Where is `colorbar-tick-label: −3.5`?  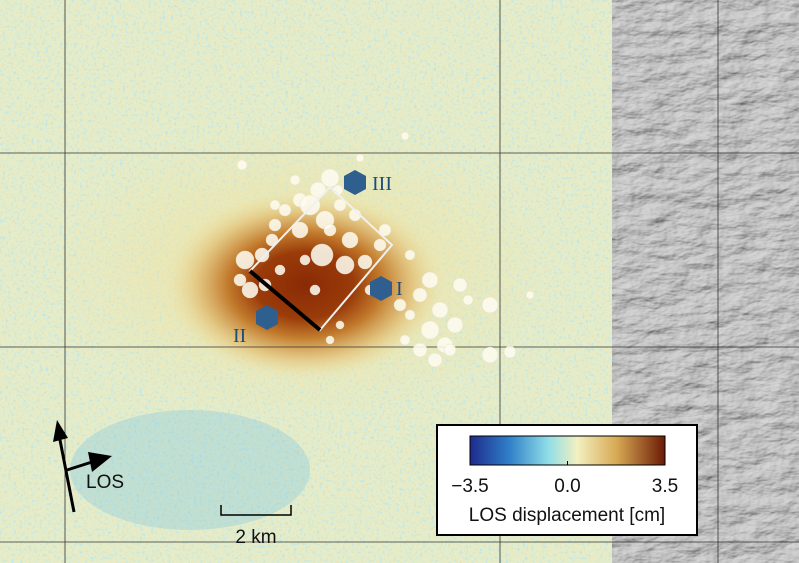 colorbar-tick-label: −3.5 is located at coordinates (470, 486).